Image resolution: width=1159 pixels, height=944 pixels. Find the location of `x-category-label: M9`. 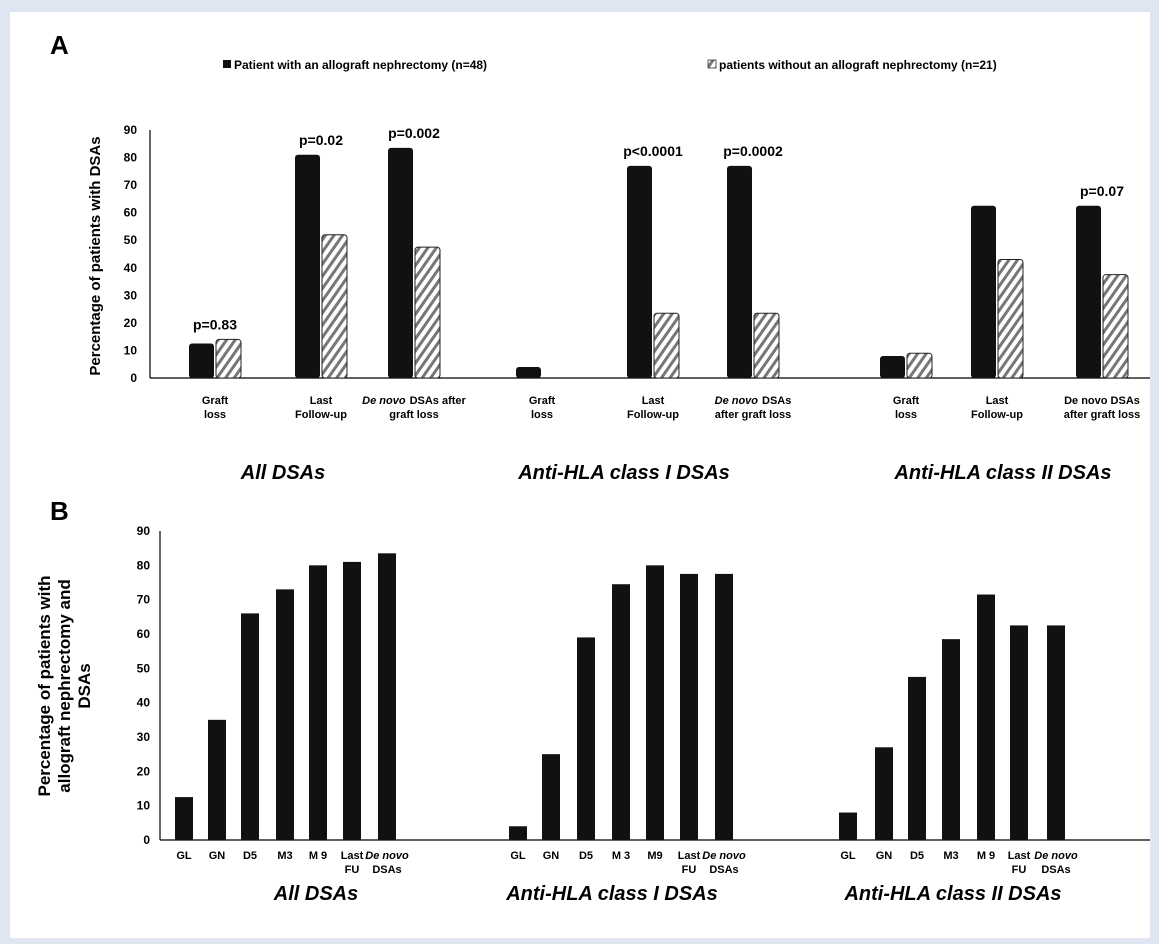

x-category-label: M9 is located at coordinates (654, 856).